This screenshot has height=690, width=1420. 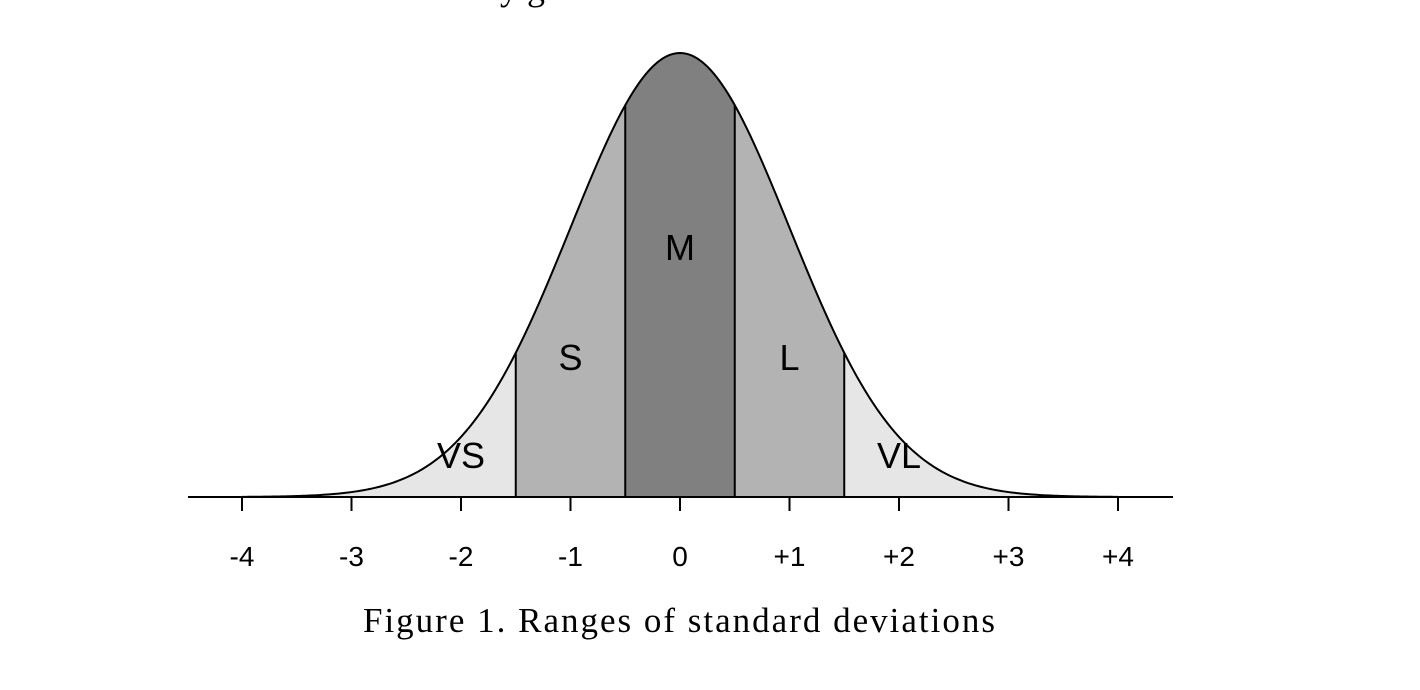 What do you see at coordinates (570, 556) in the screenshot?
I see `x-tick-label-3: -1` at bounding box center [570, 556].